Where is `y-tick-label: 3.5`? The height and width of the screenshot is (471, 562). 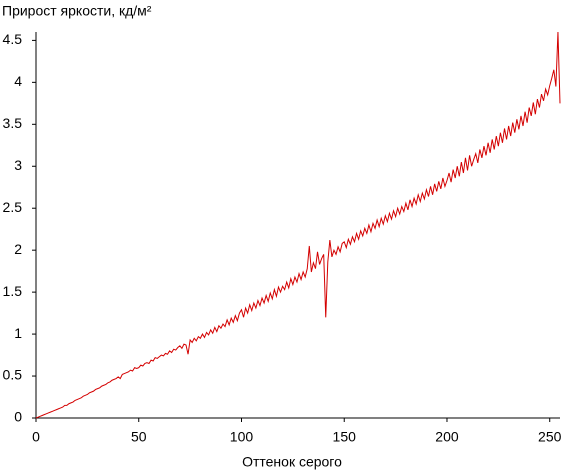
y-tick-label: 3.5 is located at coordinates (13, 123).